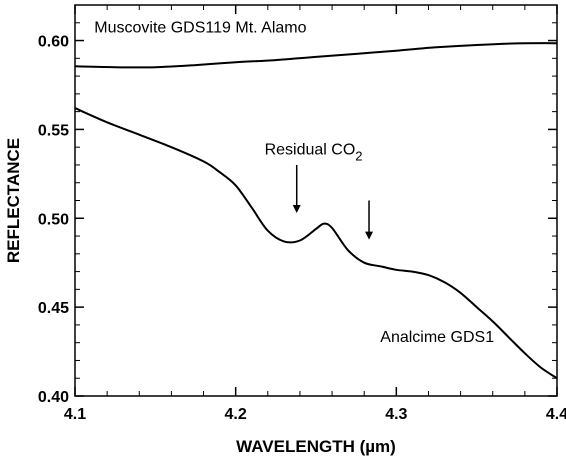 Image resolution: width=566 pixels, height=459 pixels. Describe the element at coordinates (53, 397) in the screenshot. I see `y-tick-label: 0.40` at that location.